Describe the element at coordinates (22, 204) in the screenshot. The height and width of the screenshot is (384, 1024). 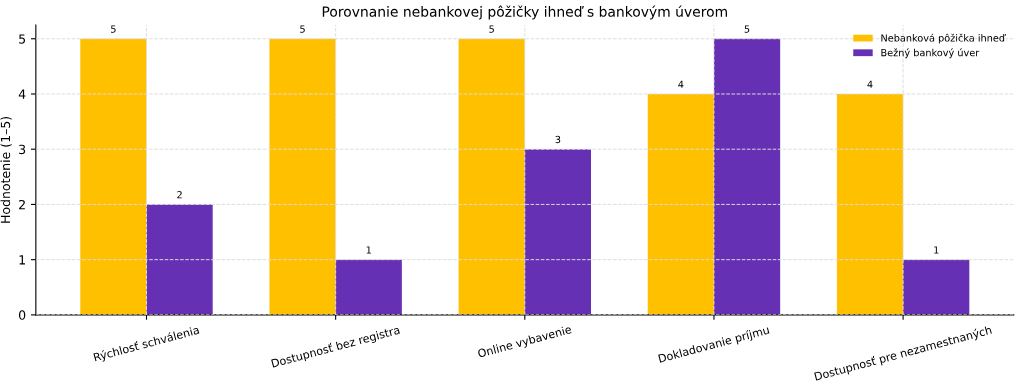
I see `y-tick-label: 2` at that location.